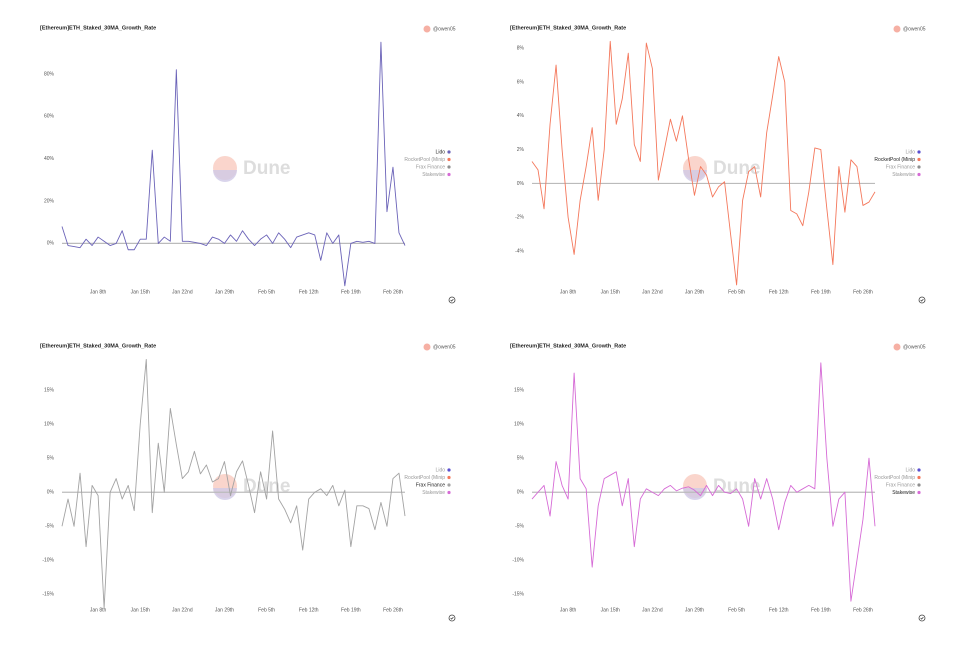 The width and height of the screenshot is (972, 648). I want to click on y-tick-label: 80%, so click(49, 74).